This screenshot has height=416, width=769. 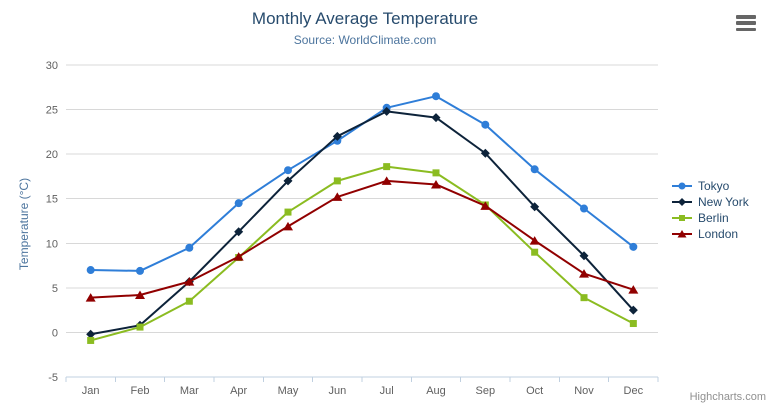 What do you see at coordinates (238, 256) in the screenshot?
I see `data-point-london-apr` at bounding box center [238, 256].